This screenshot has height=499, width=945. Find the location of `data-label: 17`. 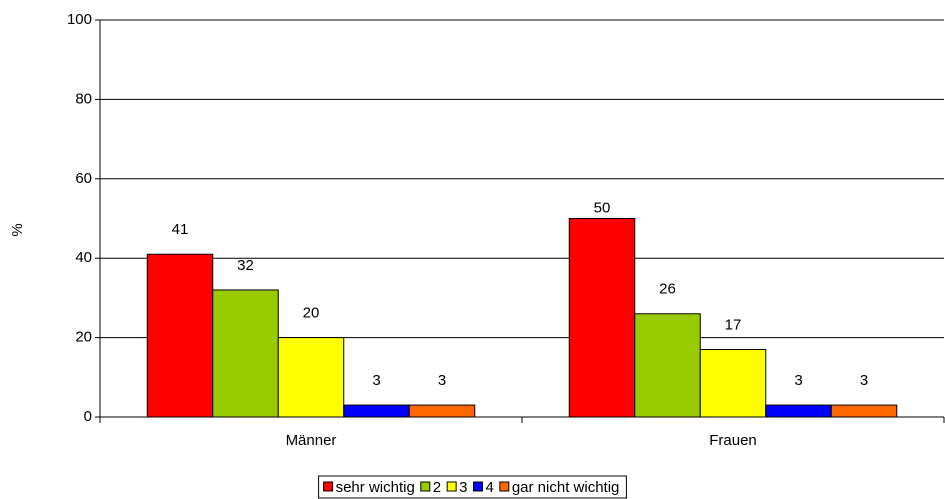

data-label: 17 is located at coordinates (733, 324).